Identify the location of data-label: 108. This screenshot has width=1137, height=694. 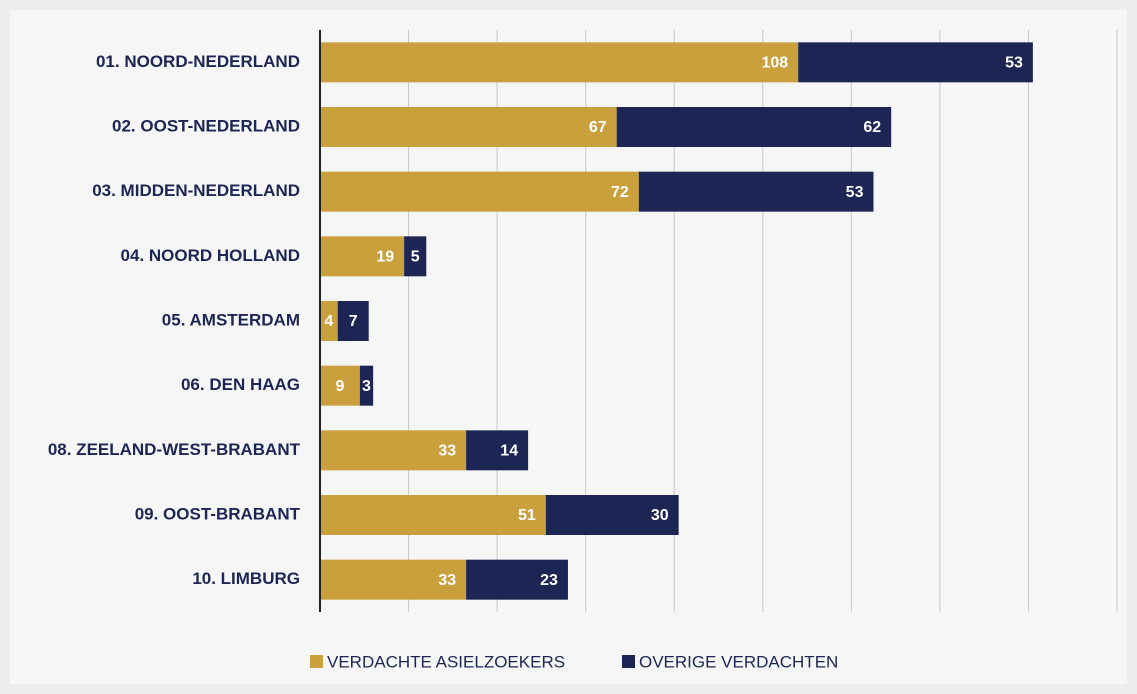
(774, 63).